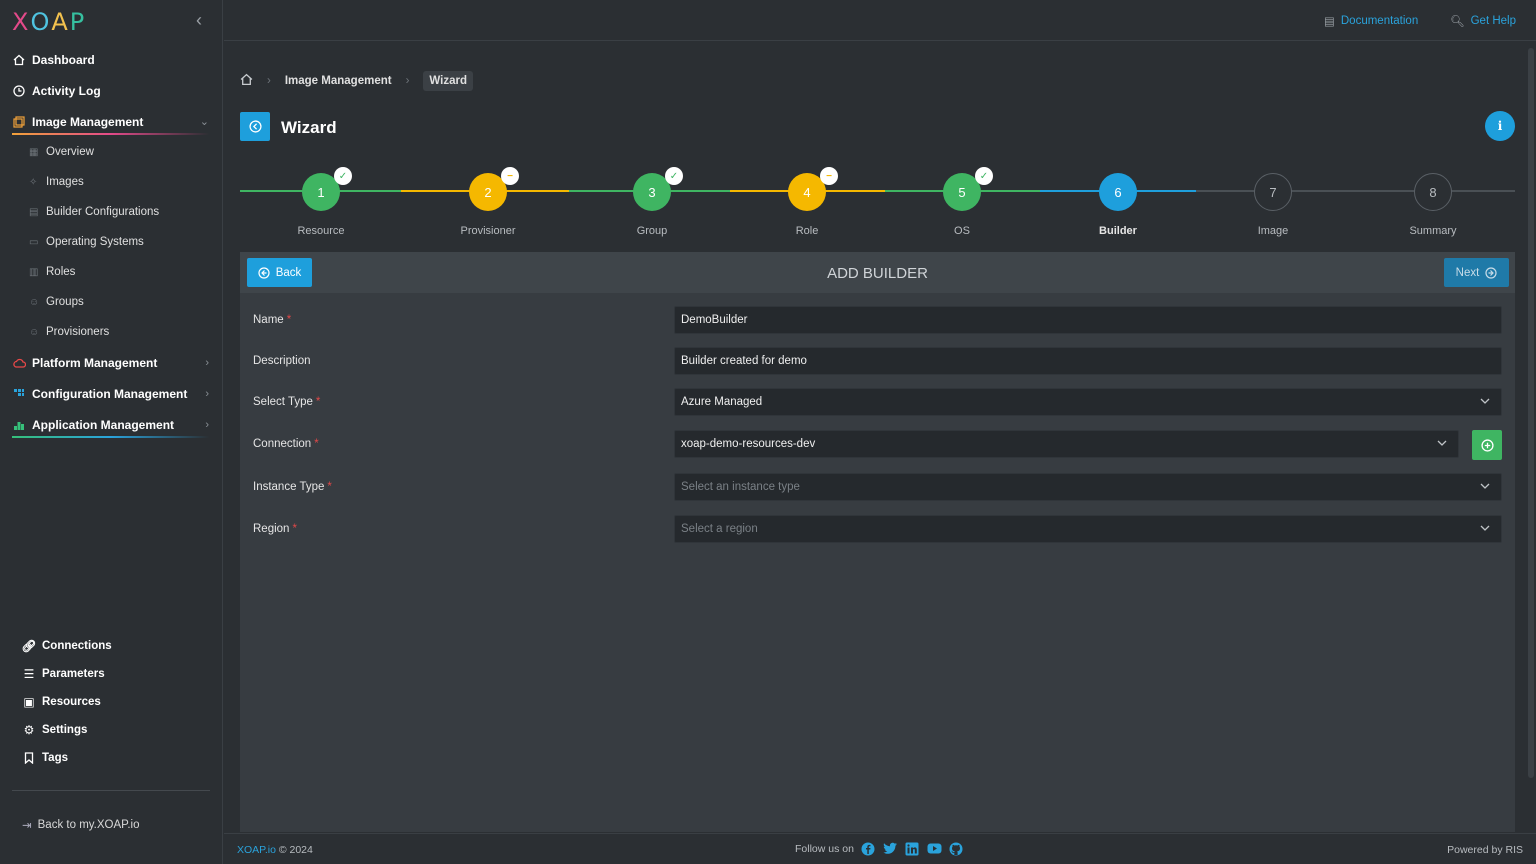  What do you see at coordinates (255, 126) in the screenshot?
I see `back-circle-button` at bounding box center [255, 126].